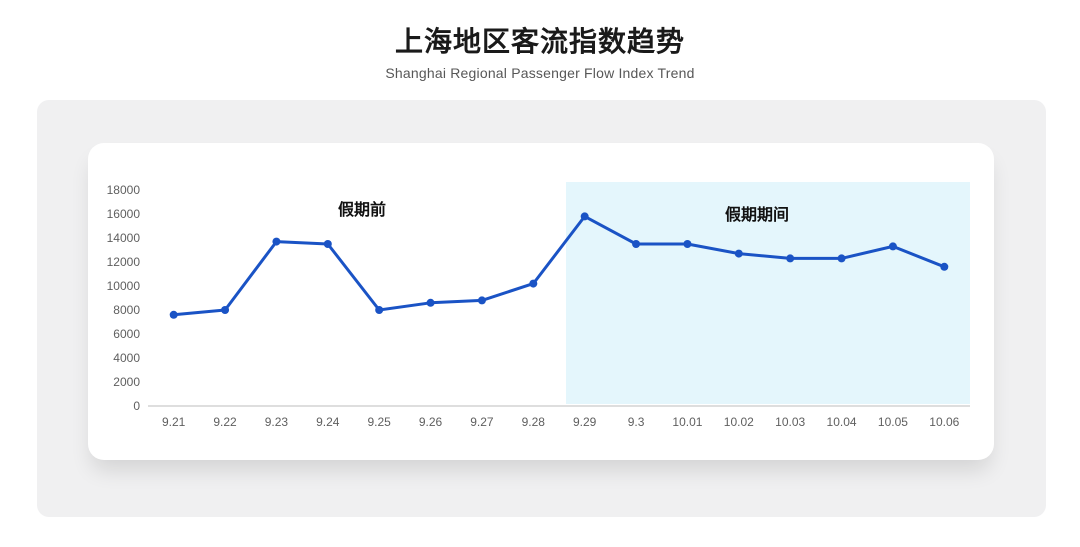 The height and width of the screenshot is (547, 1080). Describe the element at coordinates (124, 214) in the screenshot. I see `y-axis-tick-label: 16000` at that location.